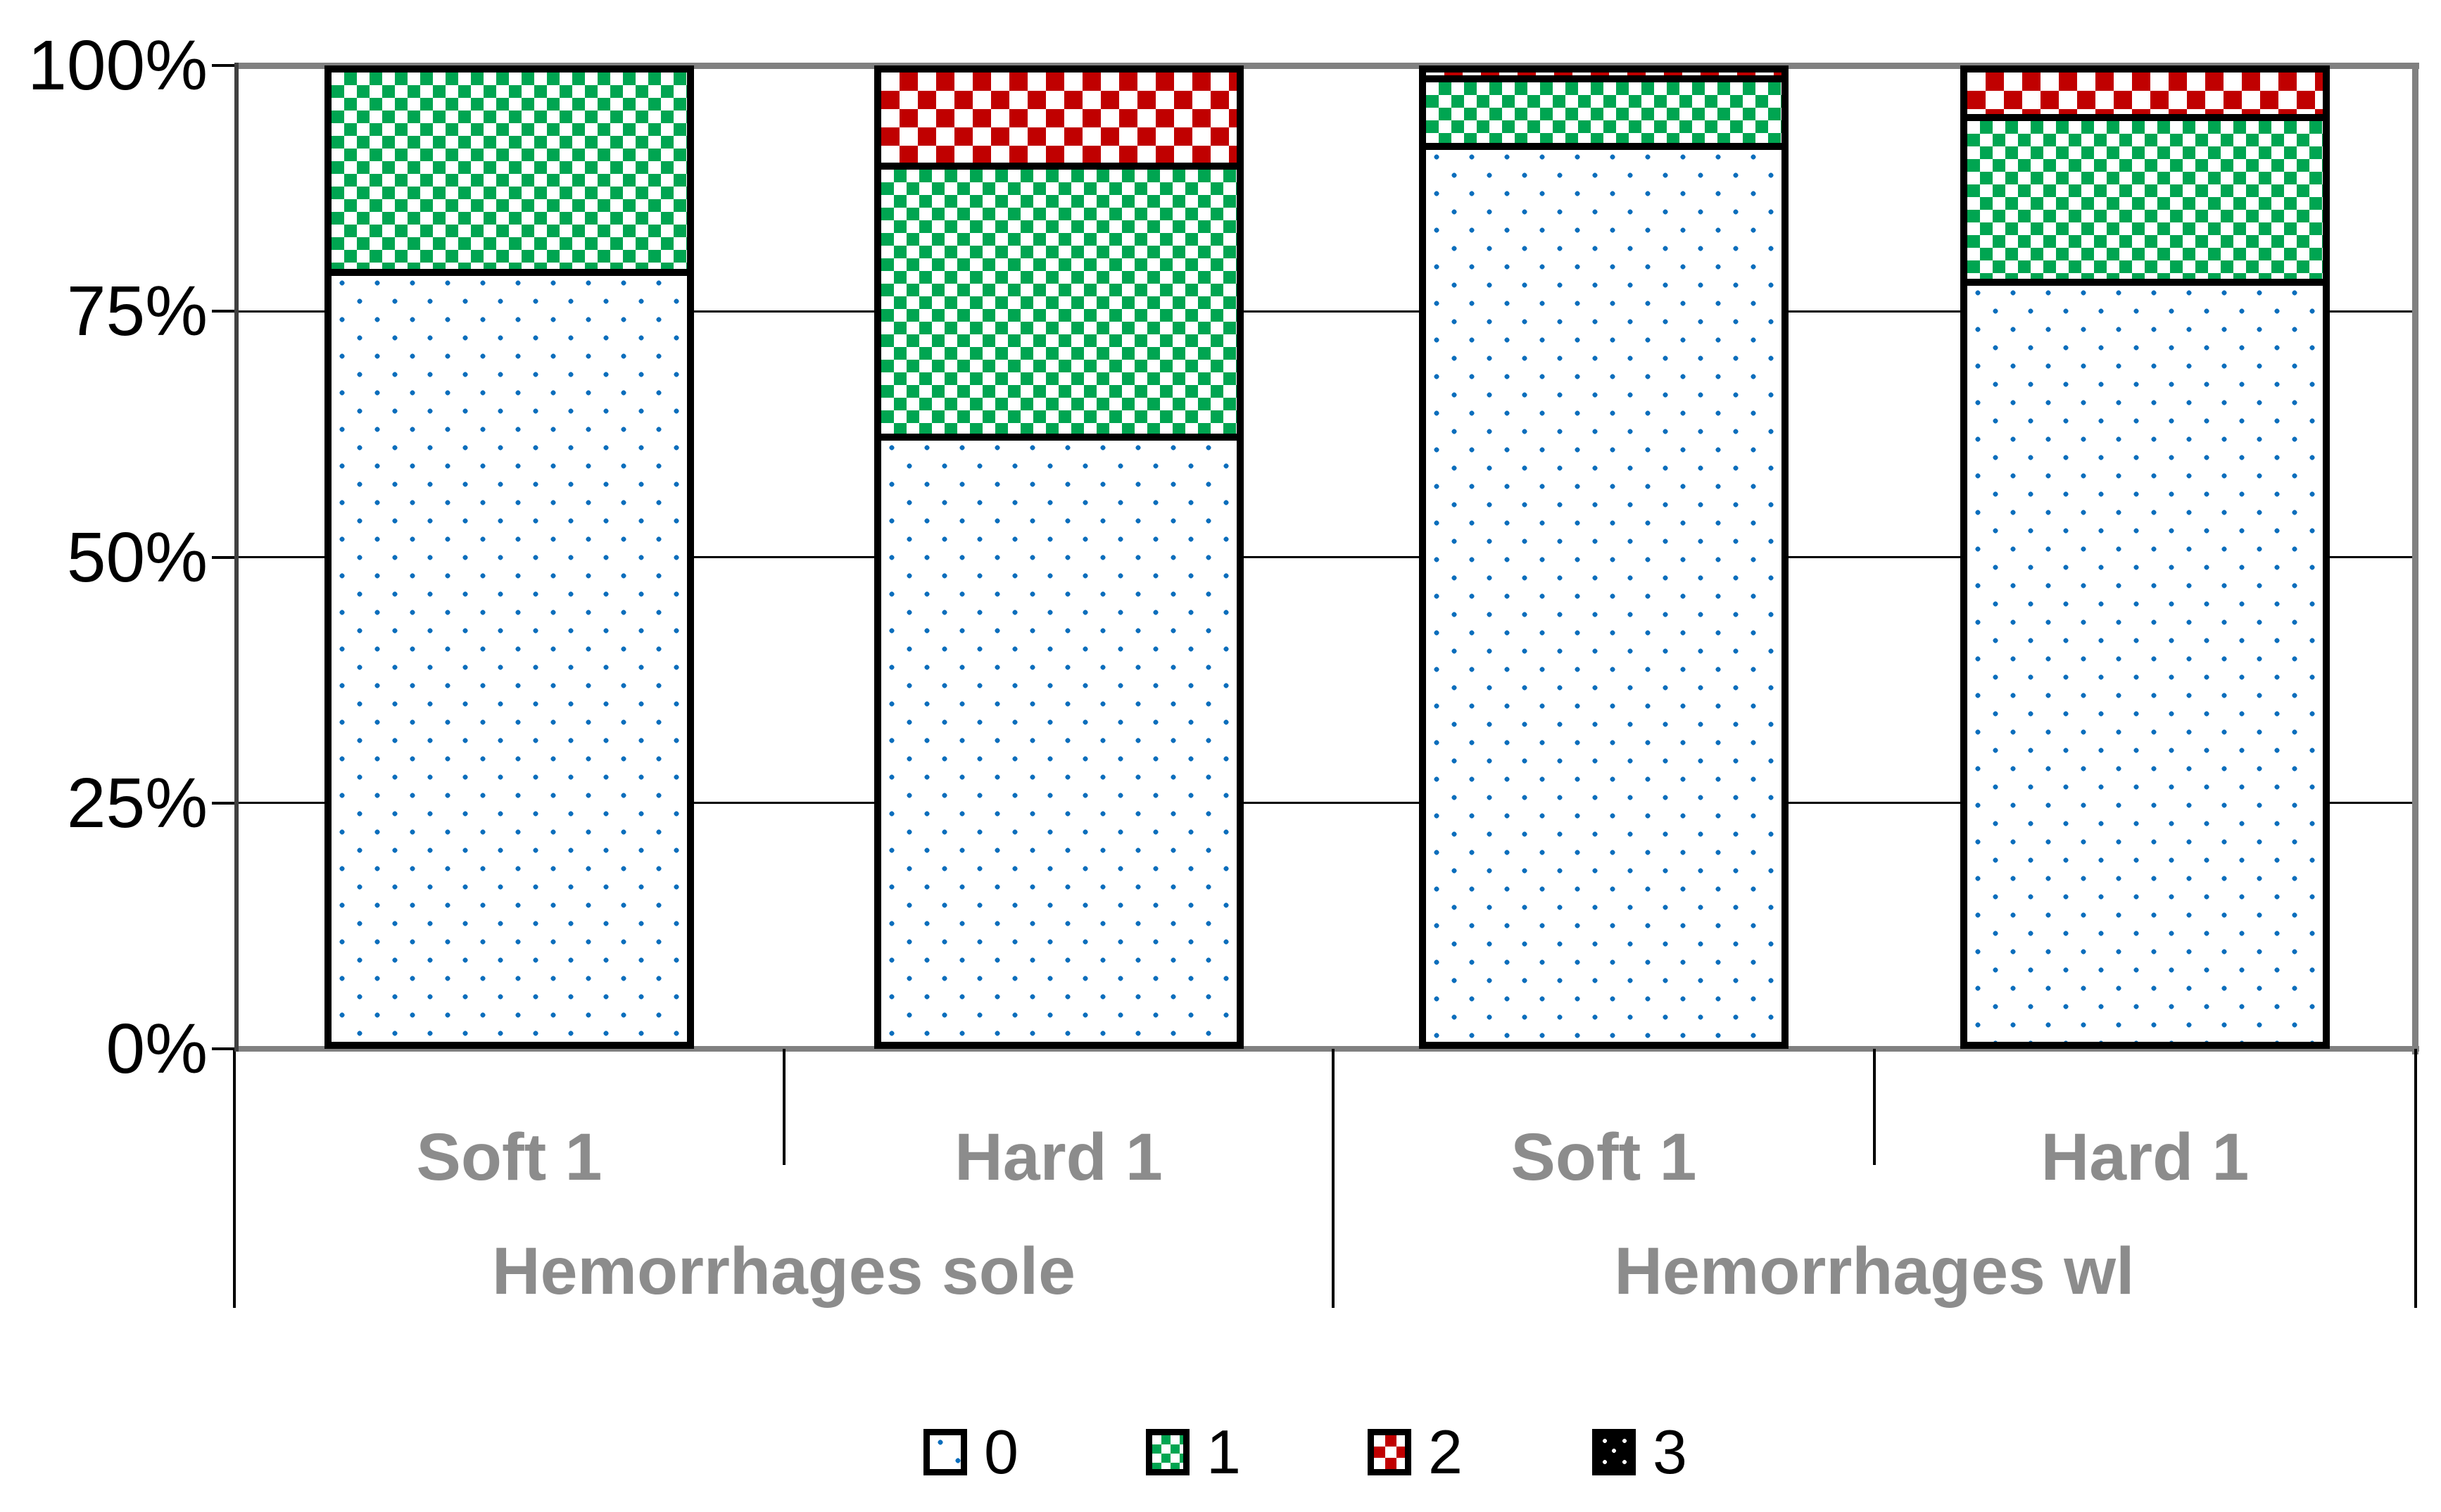  Describe the element at coordinates (137, 803) in the screenshot. I see `y-tick-label-25: 25%` at that location.